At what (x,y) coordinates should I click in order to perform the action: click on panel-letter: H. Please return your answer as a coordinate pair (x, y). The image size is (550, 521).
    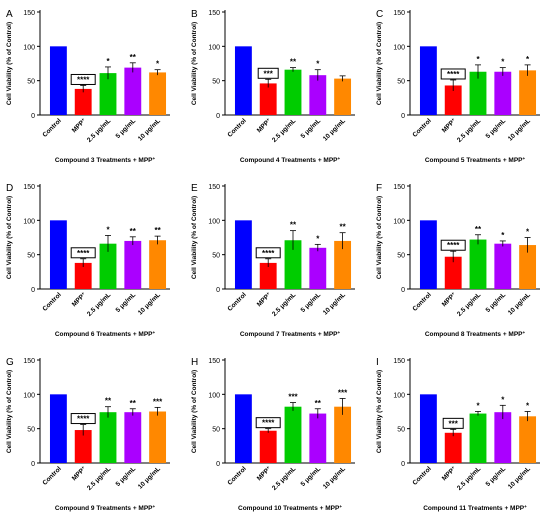
    Looking at the image, I should click on (194, 362).